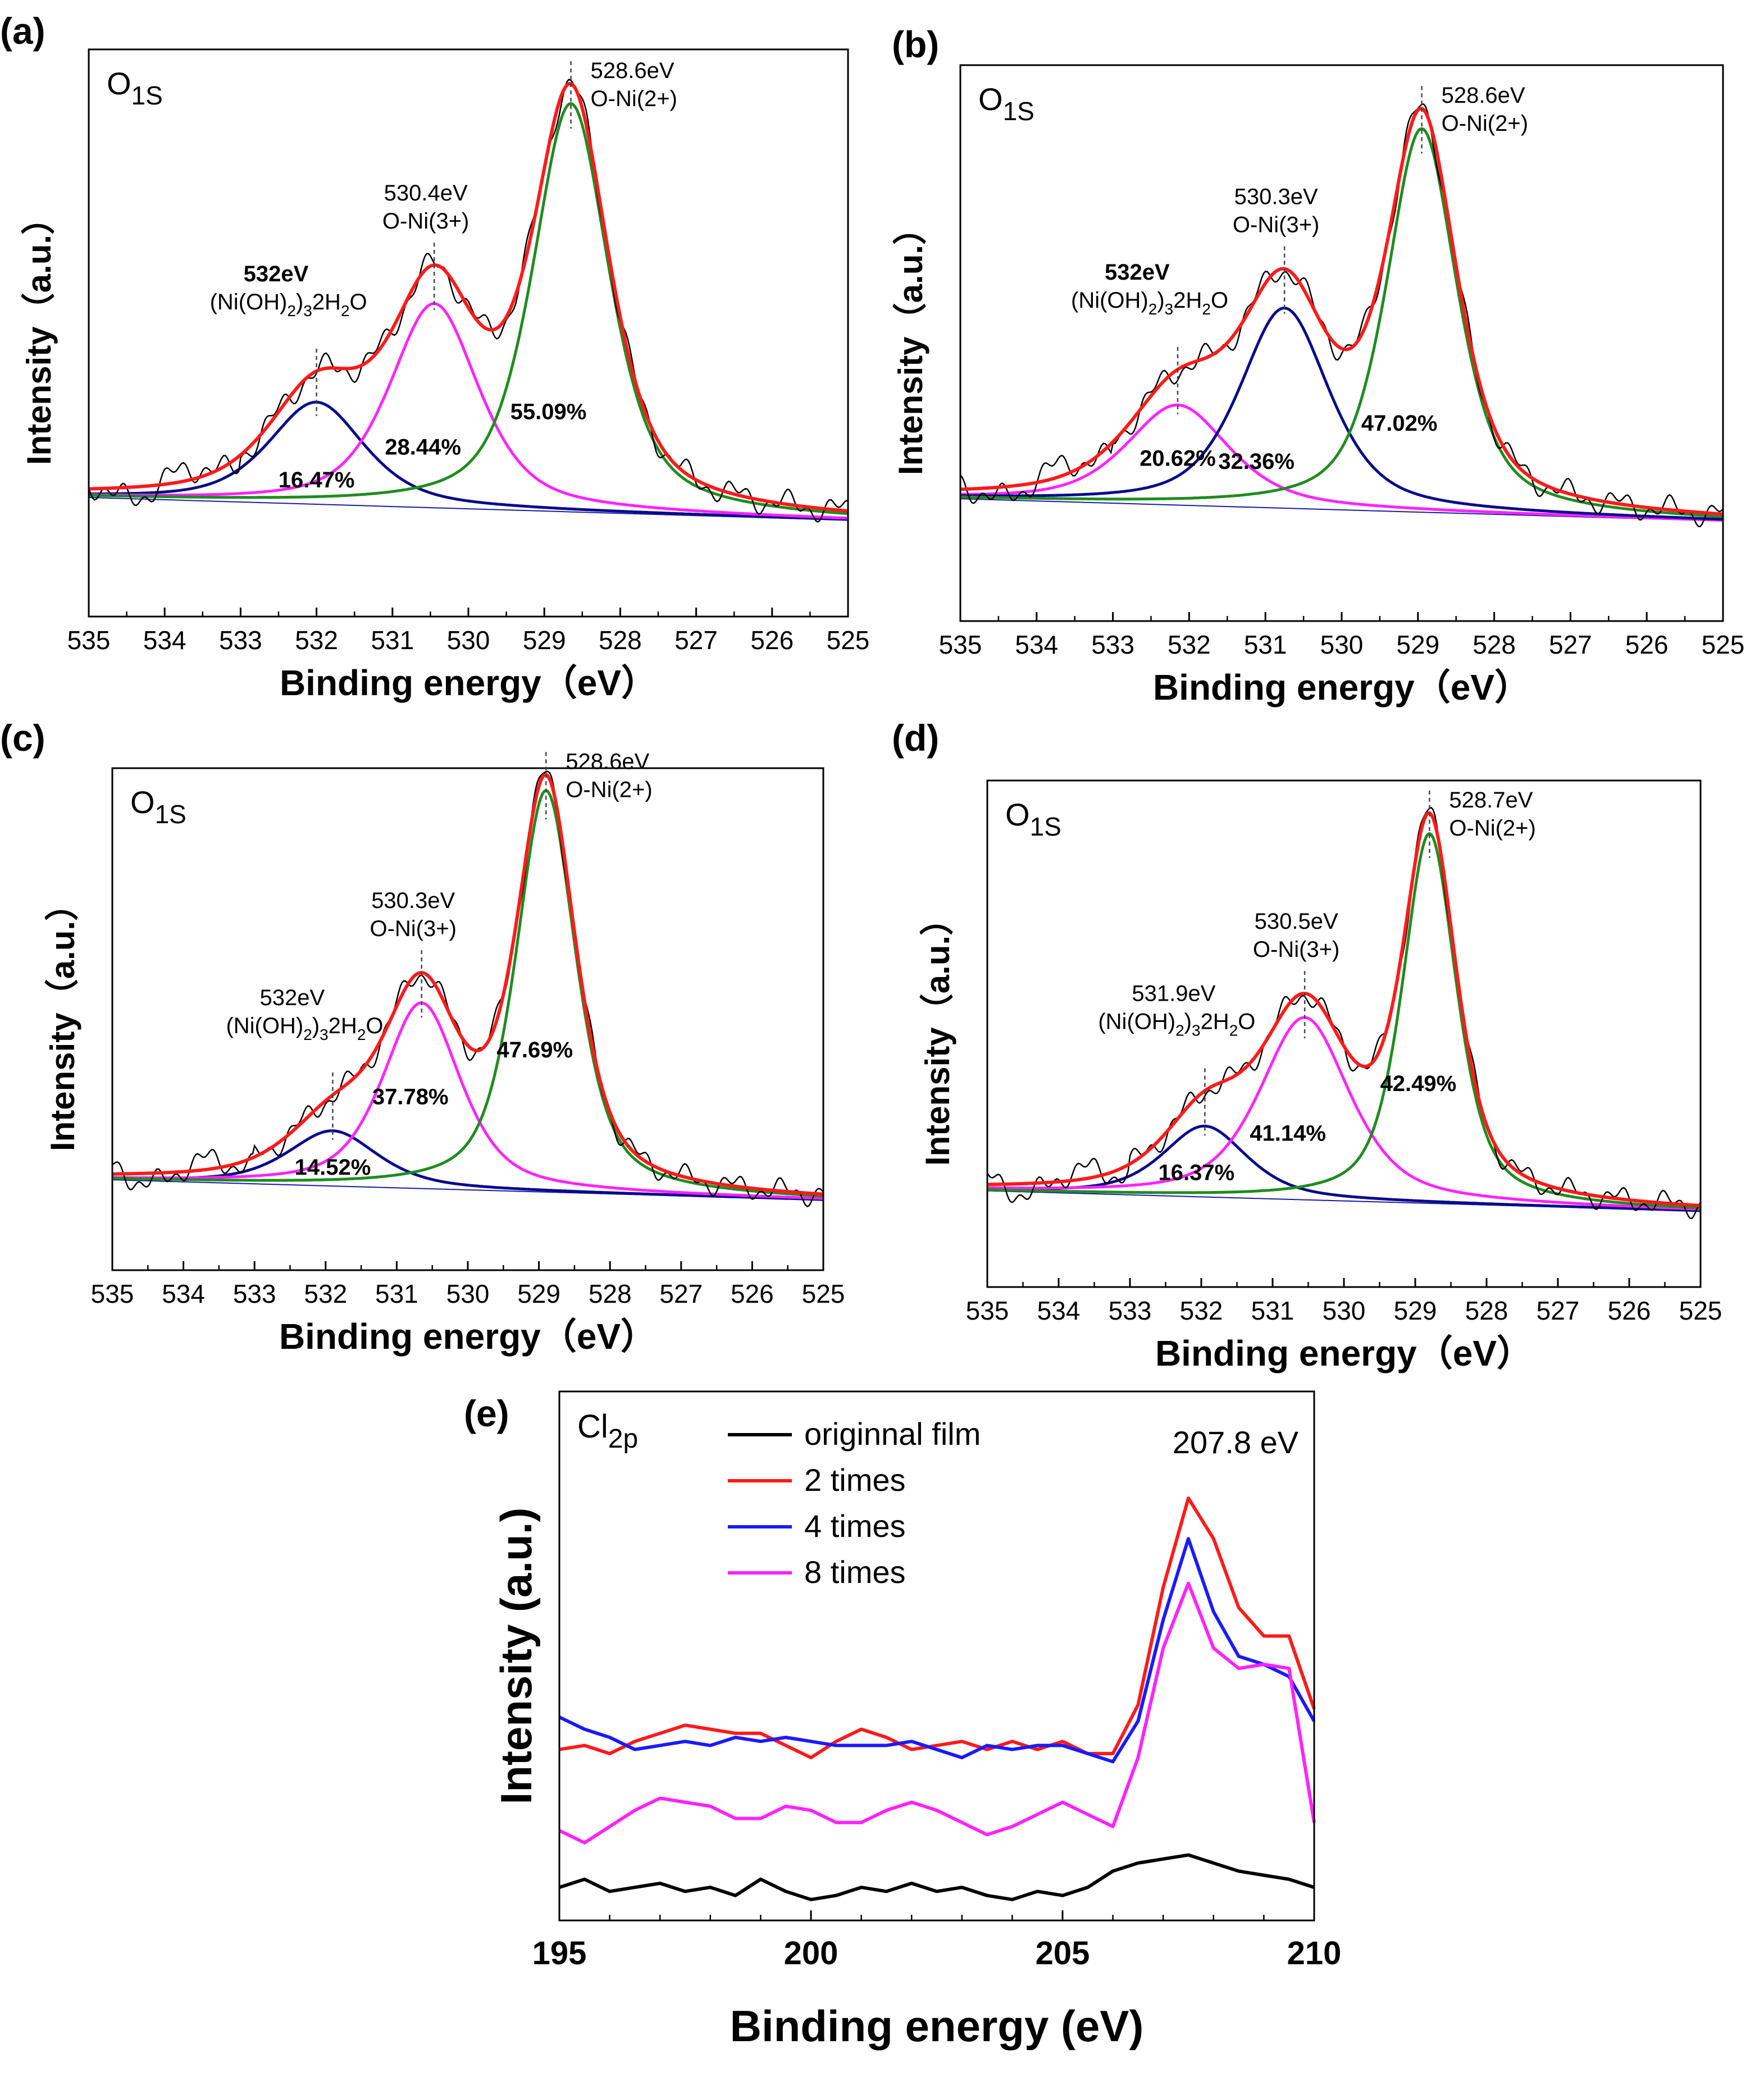  Describe the element at coordinates (468, 984) in the screenshot. I see `envelope-fit-curve` at that location.